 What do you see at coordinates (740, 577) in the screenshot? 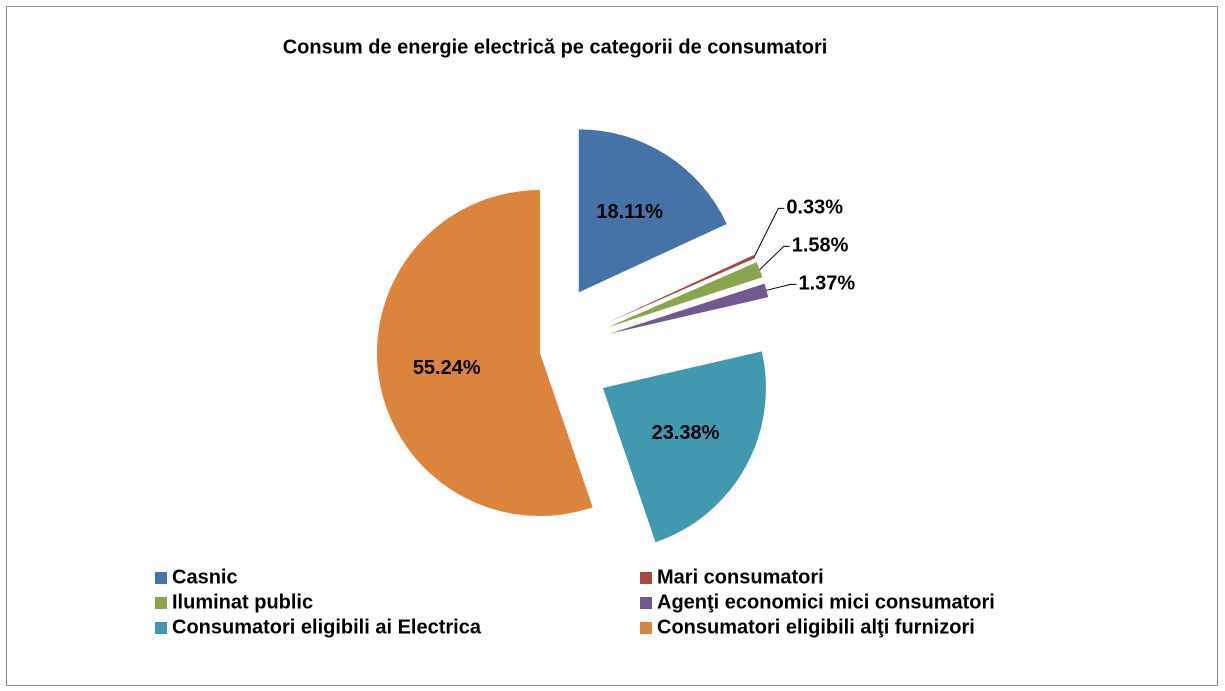
I see `legend-label: Mari consumatori` at bounding box center [740, 577].